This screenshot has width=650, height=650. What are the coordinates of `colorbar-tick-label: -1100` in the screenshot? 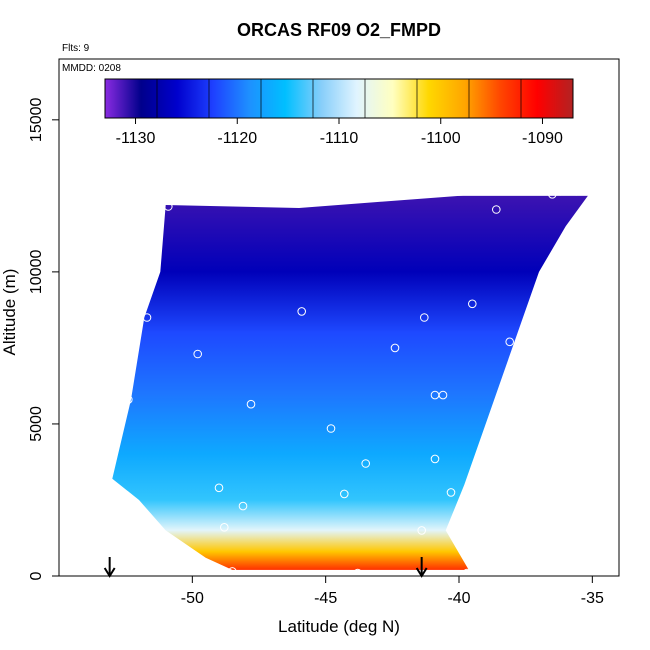 It's located at (441, 138).